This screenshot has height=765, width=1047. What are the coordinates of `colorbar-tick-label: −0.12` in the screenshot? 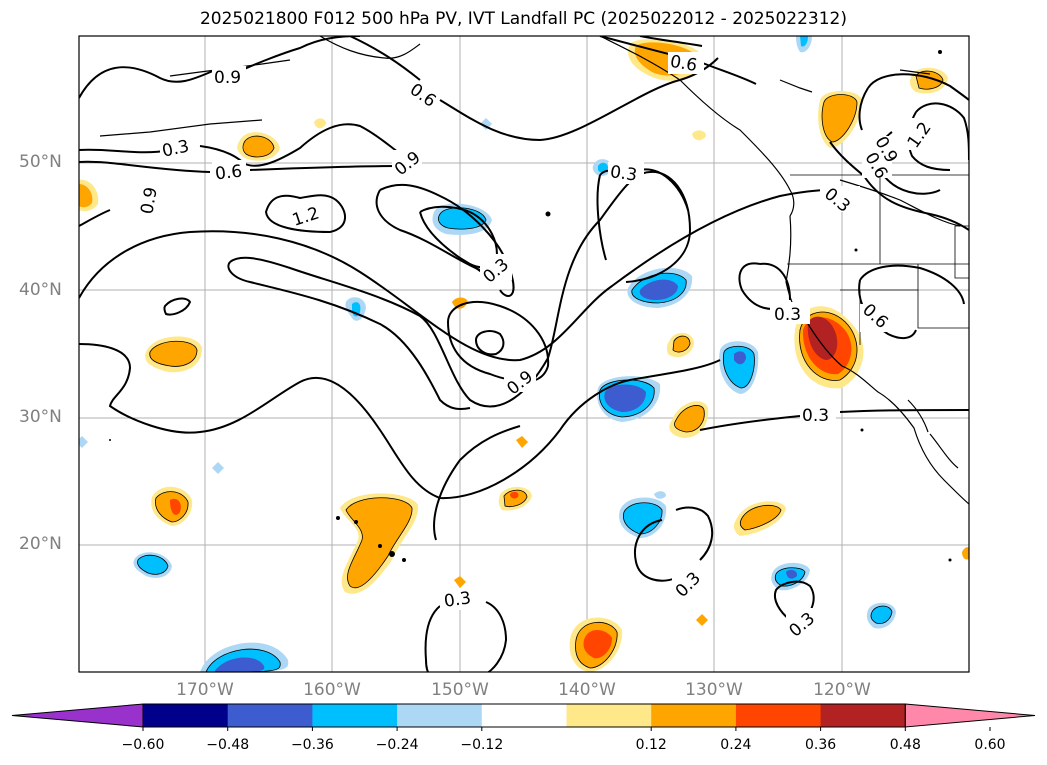 It's located at (482, 745).